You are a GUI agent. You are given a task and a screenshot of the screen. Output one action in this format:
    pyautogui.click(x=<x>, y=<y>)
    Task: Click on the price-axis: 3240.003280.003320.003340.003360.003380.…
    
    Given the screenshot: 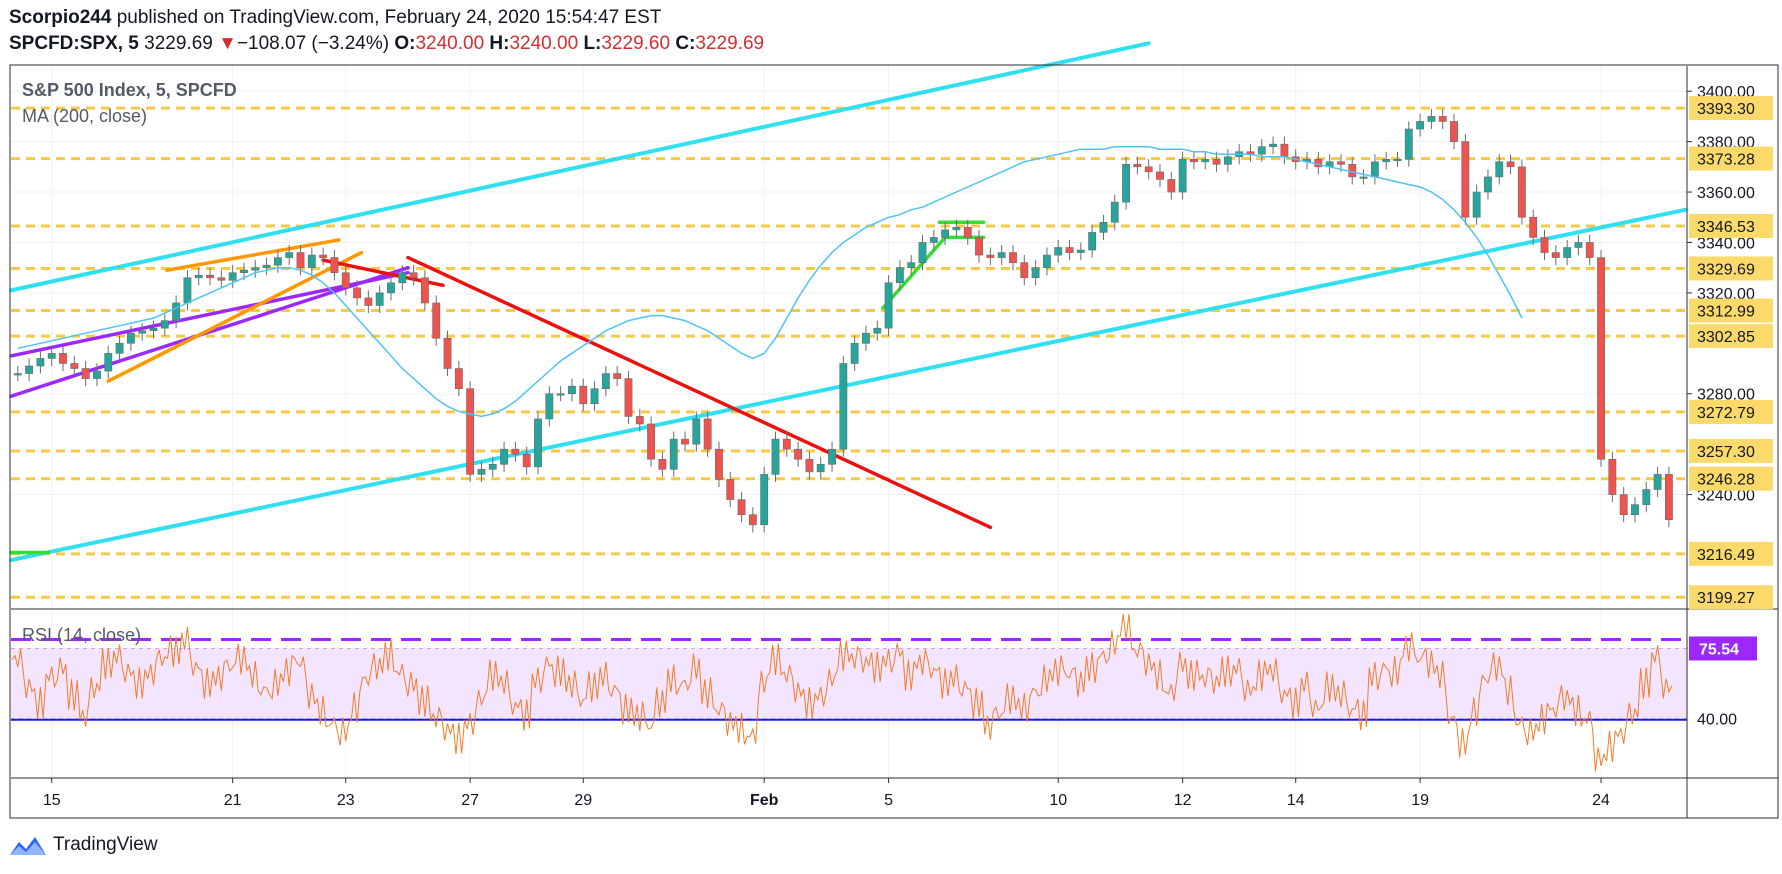 What is the action you would take?
    pyautogui.click(x=1730, y=406)
    